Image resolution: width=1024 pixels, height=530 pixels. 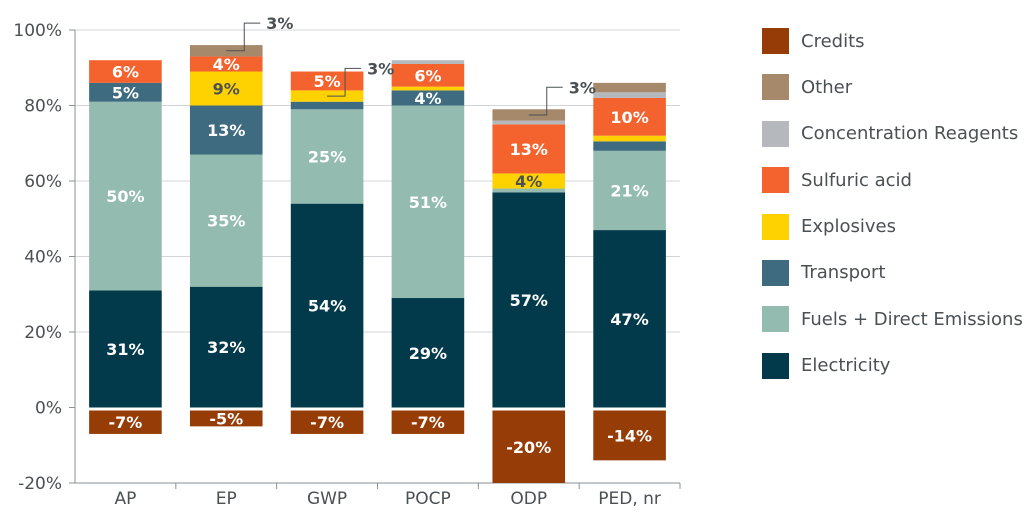 What do you see at coordinates (43, 333) in the screenshot?
I see `y-tick-label: 20%` at bounding box center [43, 333].